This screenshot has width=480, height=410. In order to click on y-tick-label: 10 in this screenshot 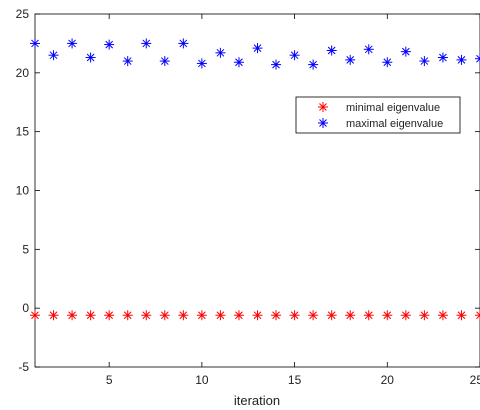, I will do `click(23, 191)`.